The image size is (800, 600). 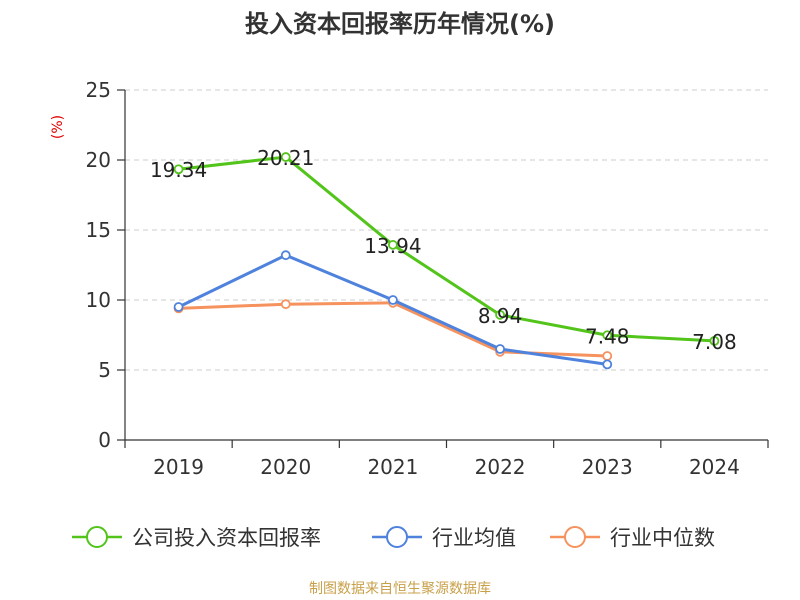 I want to click on x-tick-label: 2019, so click(x=178, y=467).